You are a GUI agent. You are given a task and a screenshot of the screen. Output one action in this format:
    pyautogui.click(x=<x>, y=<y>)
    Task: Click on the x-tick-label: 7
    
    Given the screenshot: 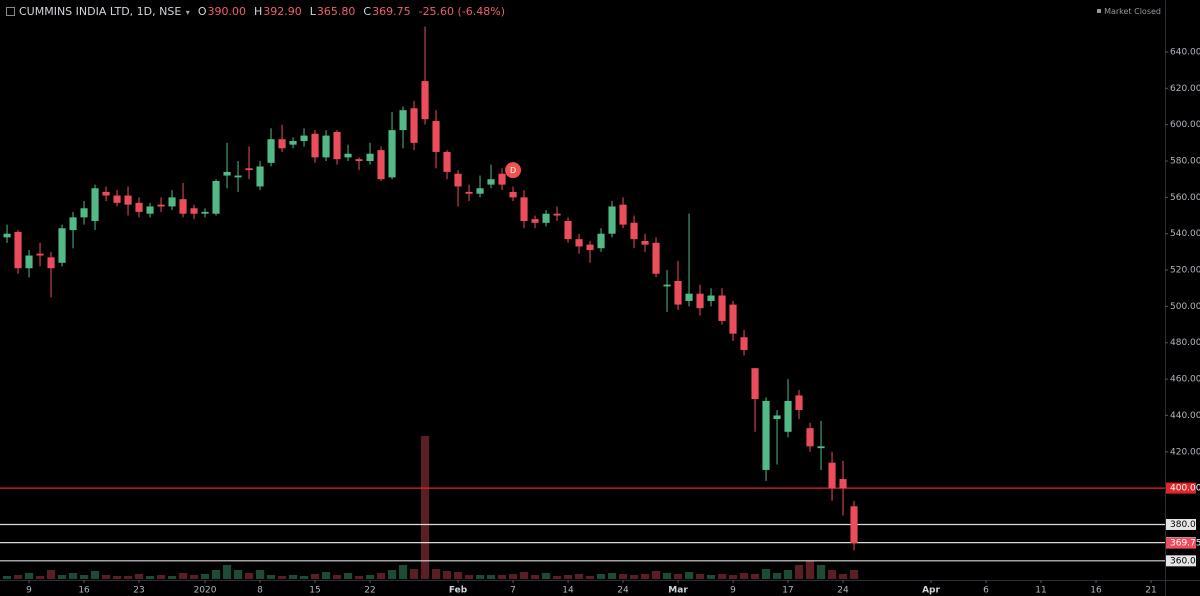 What is the action you would take?
    pyautogui.click(x=513, y=591)
    